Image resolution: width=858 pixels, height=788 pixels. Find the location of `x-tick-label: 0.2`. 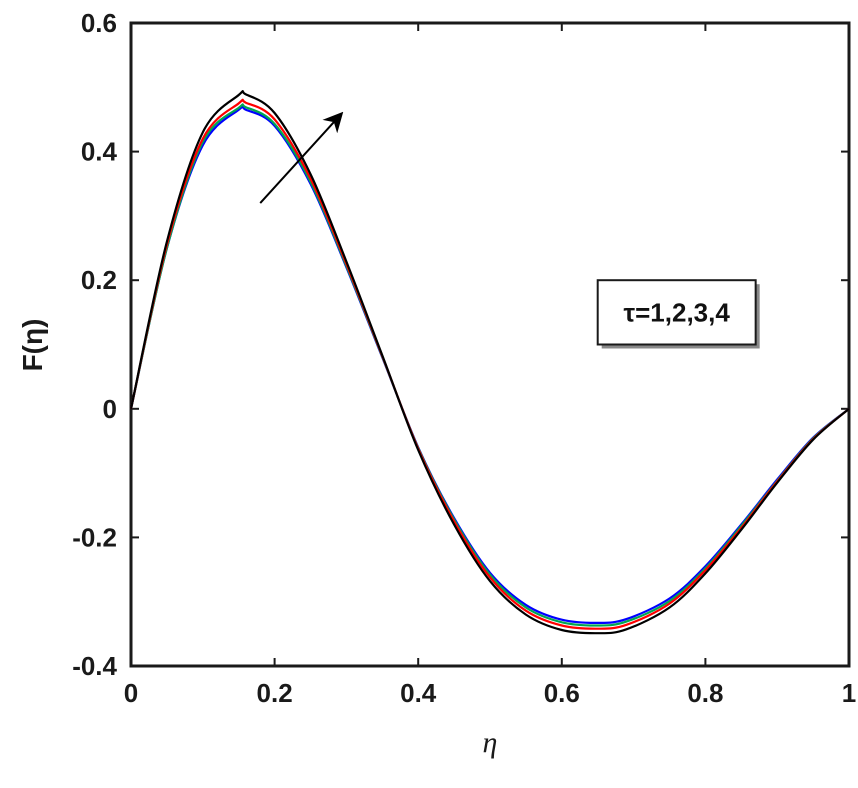

x-tick-label: 0.2 is located at coordinates (275, 693).